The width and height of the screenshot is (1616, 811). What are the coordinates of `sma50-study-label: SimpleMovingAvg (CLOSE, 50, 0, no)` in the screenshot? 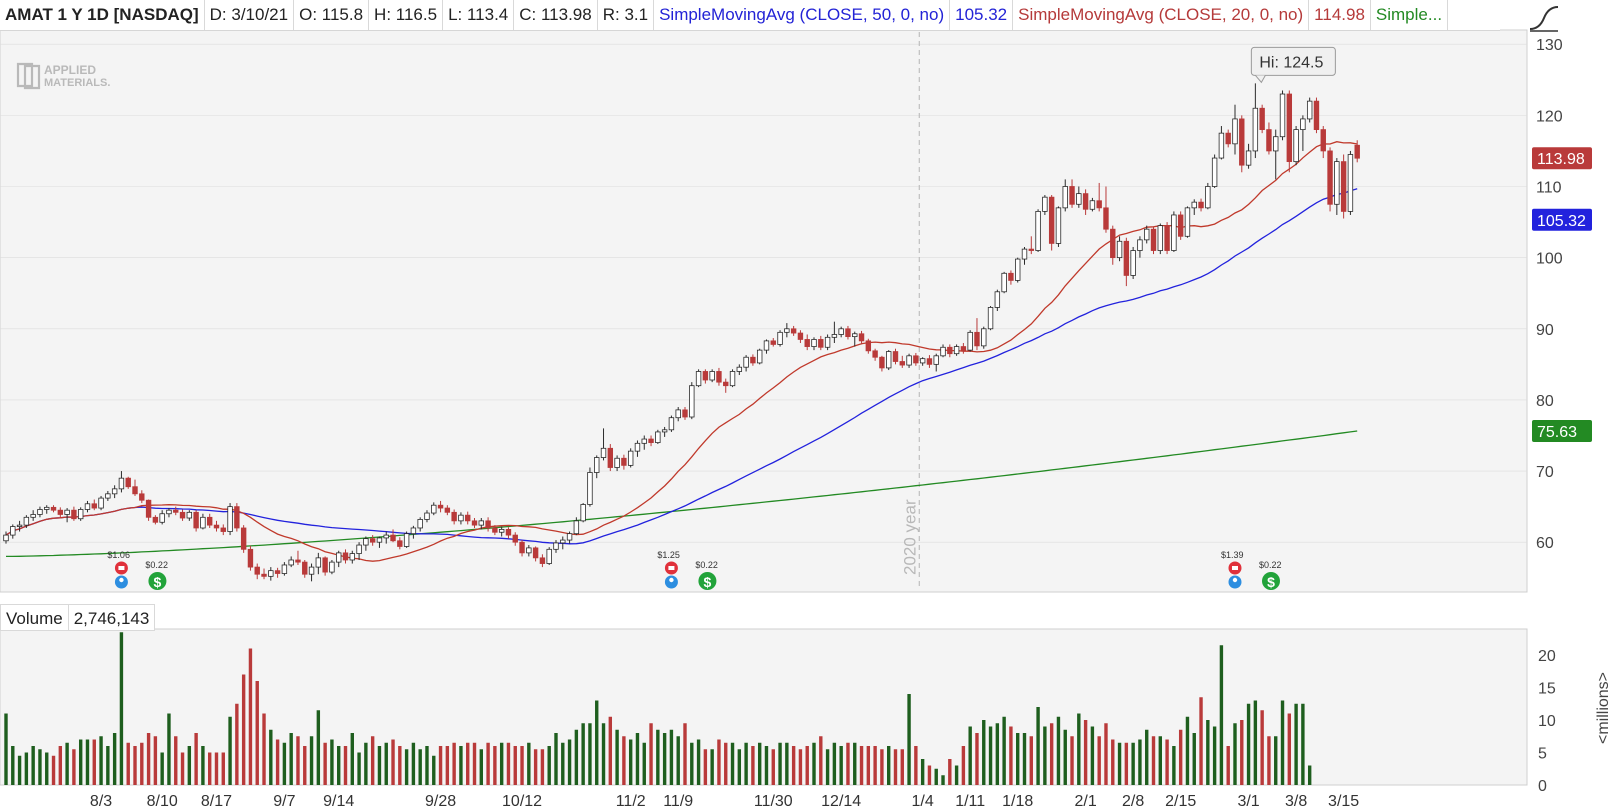 It's located at (802, 15).